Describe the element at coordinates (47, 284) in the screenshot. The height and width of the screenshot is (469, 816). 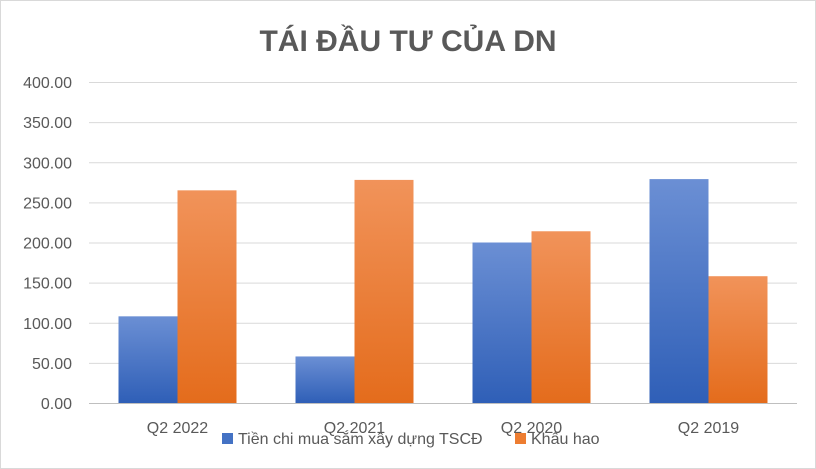
I see `y-tick-label: 150.00` at that location.